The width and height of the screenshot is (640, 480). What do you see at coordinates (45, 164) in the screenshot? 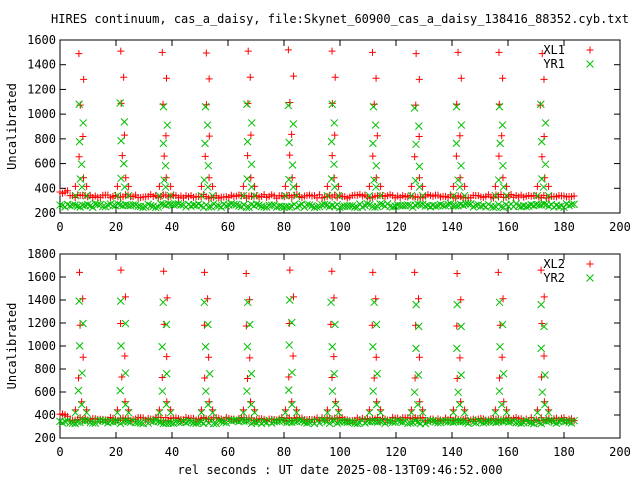
I see `y-tick-label: 600` at bounding box center [45, 164].